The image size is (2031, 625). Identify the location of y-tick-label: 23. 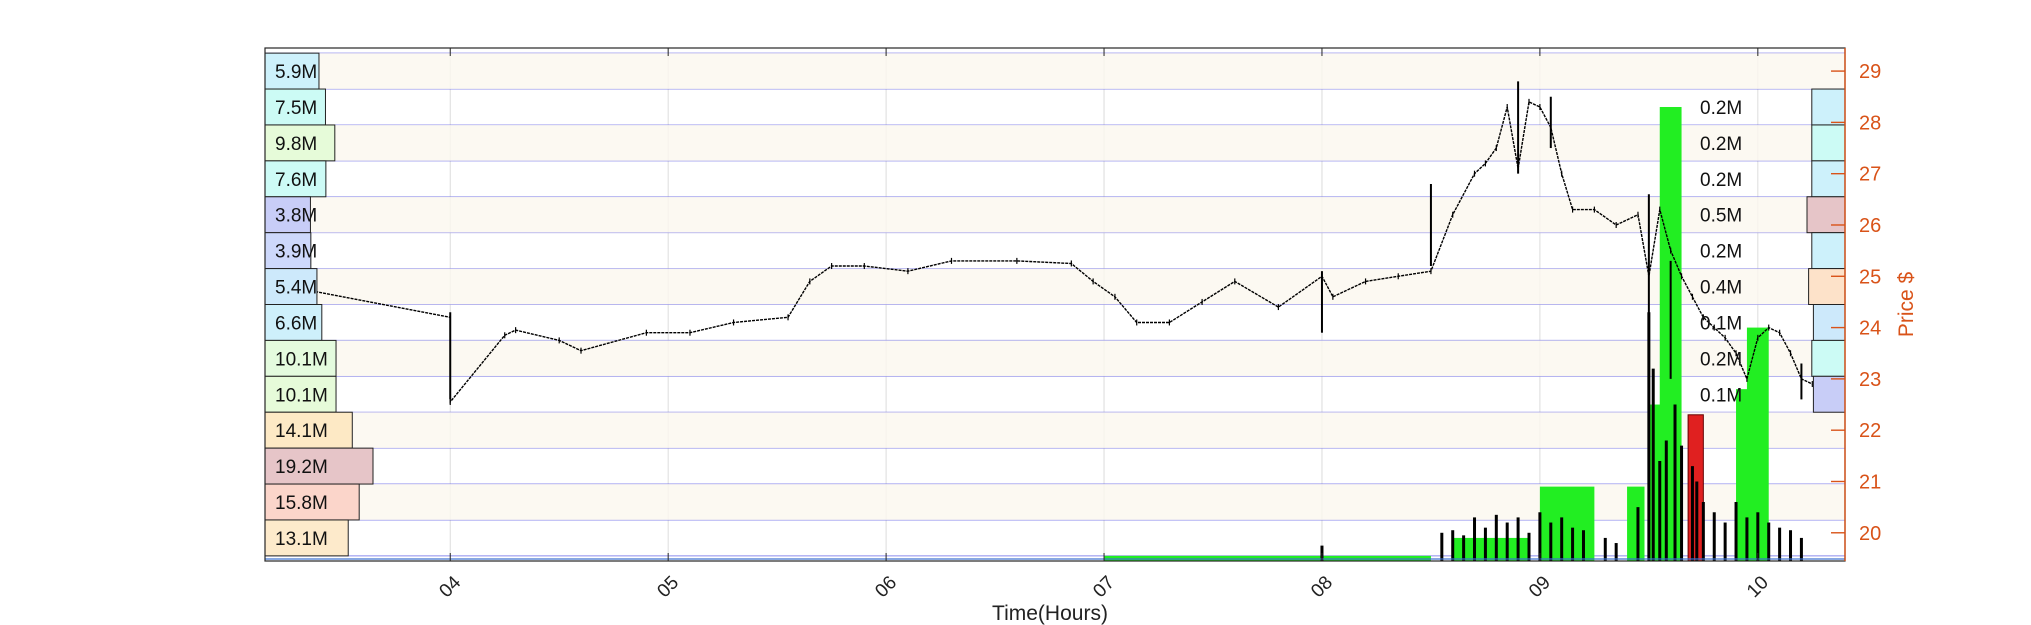
(1870, 380).